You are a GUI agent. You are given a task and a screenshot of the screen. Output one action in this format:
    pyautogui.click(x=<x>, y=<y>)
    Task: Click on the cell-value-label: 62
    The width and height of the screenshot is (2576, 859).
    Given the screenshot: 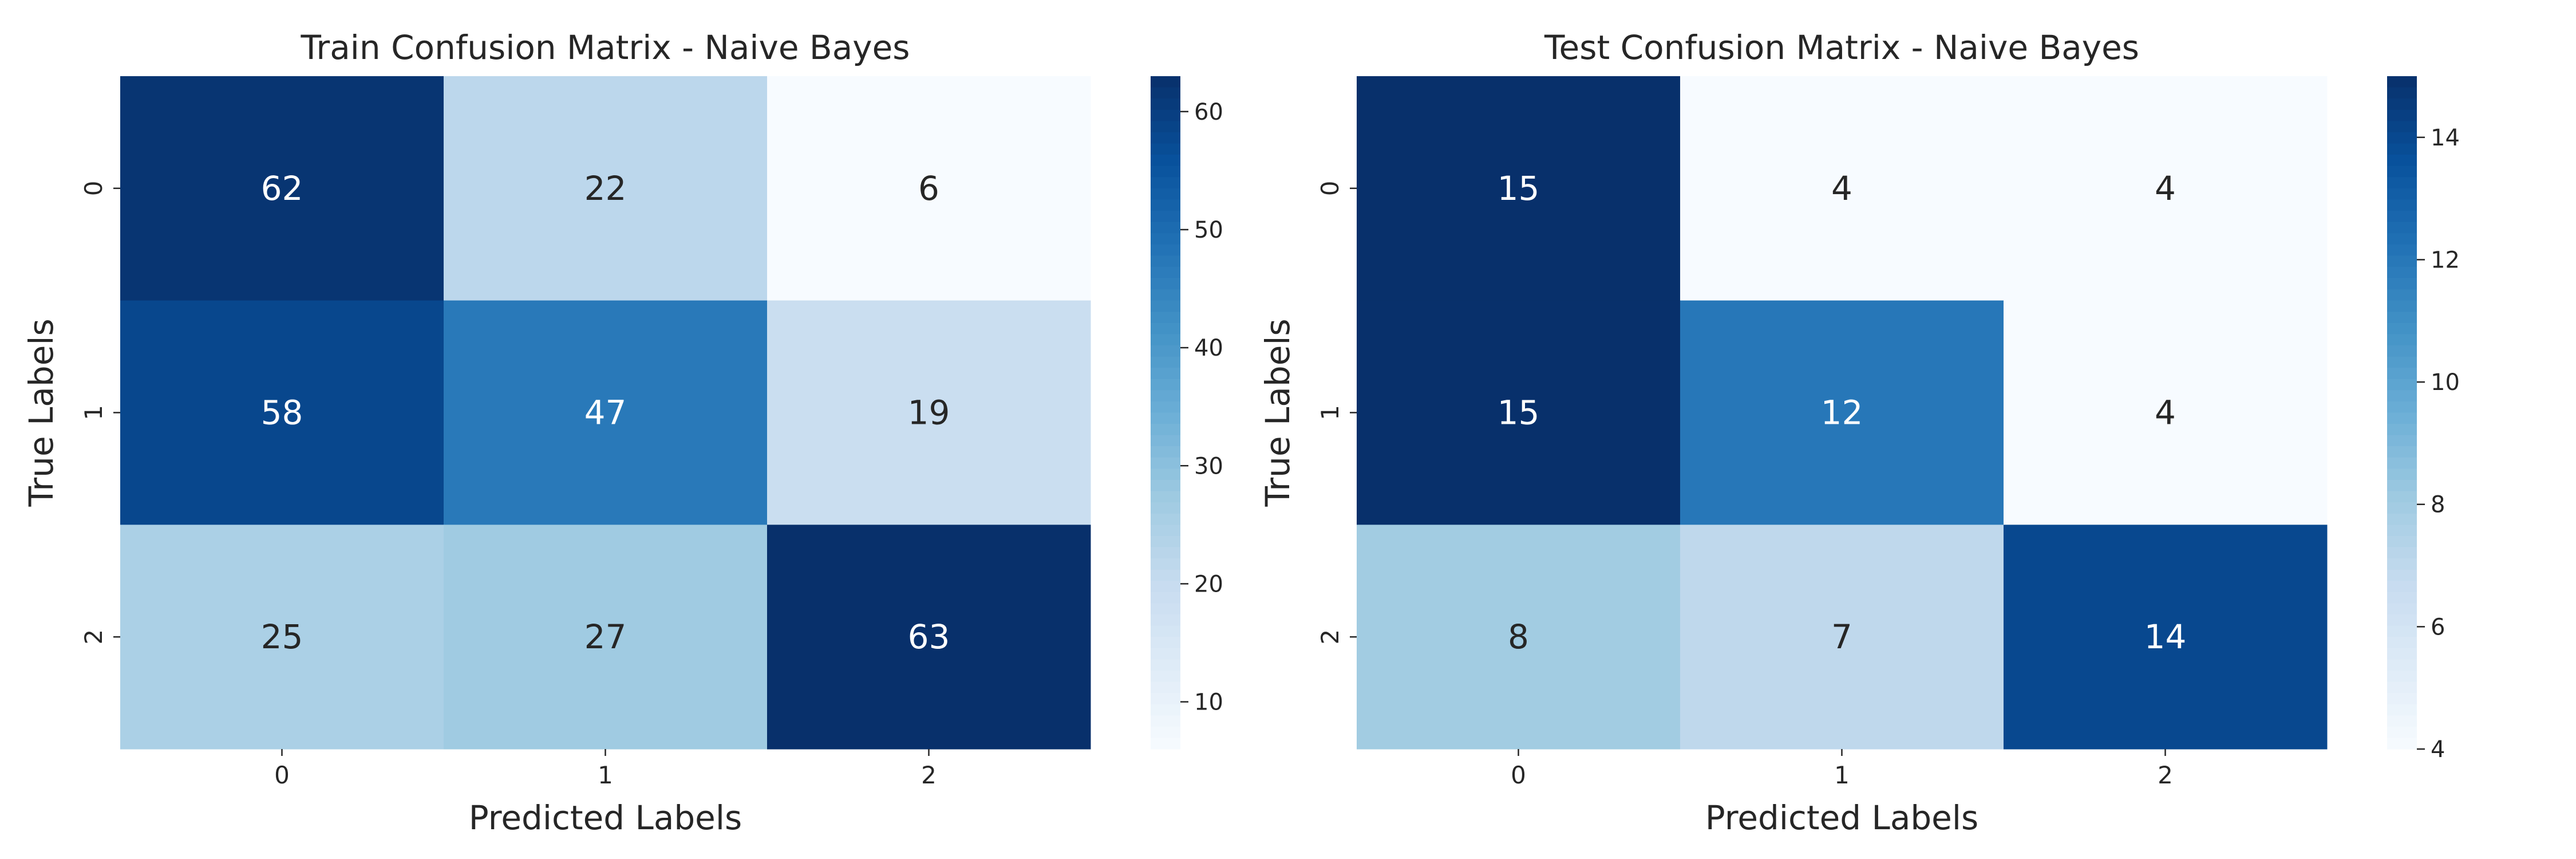 What is the action you would take?
    pyautogui.click(x=282, y=188)
    